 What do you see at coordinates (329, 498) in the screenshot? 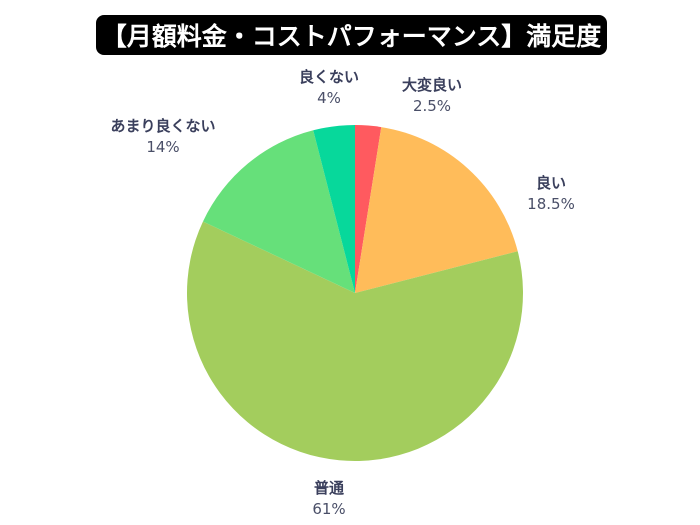
I see `label-average: 普通 61%` at bounding box center [329, 498].